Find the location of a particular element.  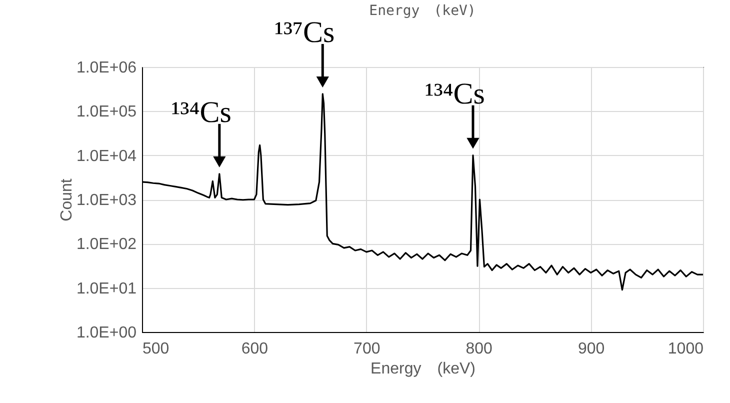

y-tick-label: 1.0E+02 is located at coordinates (106, 245).